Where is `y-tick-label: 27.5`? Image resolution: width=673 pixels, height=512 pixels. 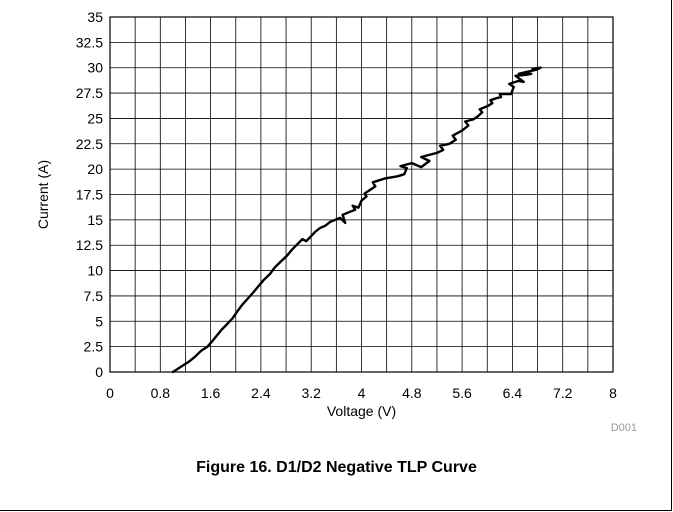
y-tick-label: 27.5 is located at coordinates (89, 93).